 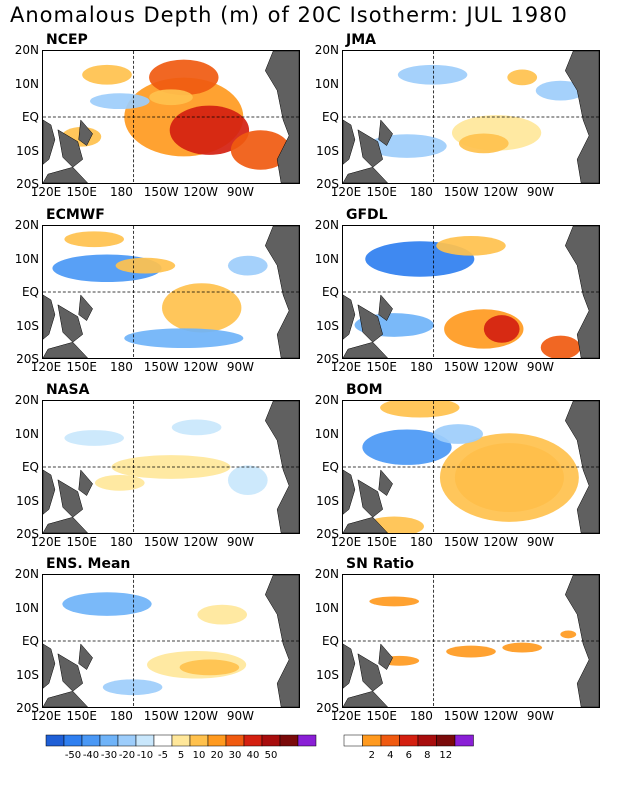 What do you see at coordinates (91, 755) in the screenshot?
I see `depth-colorbar-label: -40` at bounding box center [91, 755].